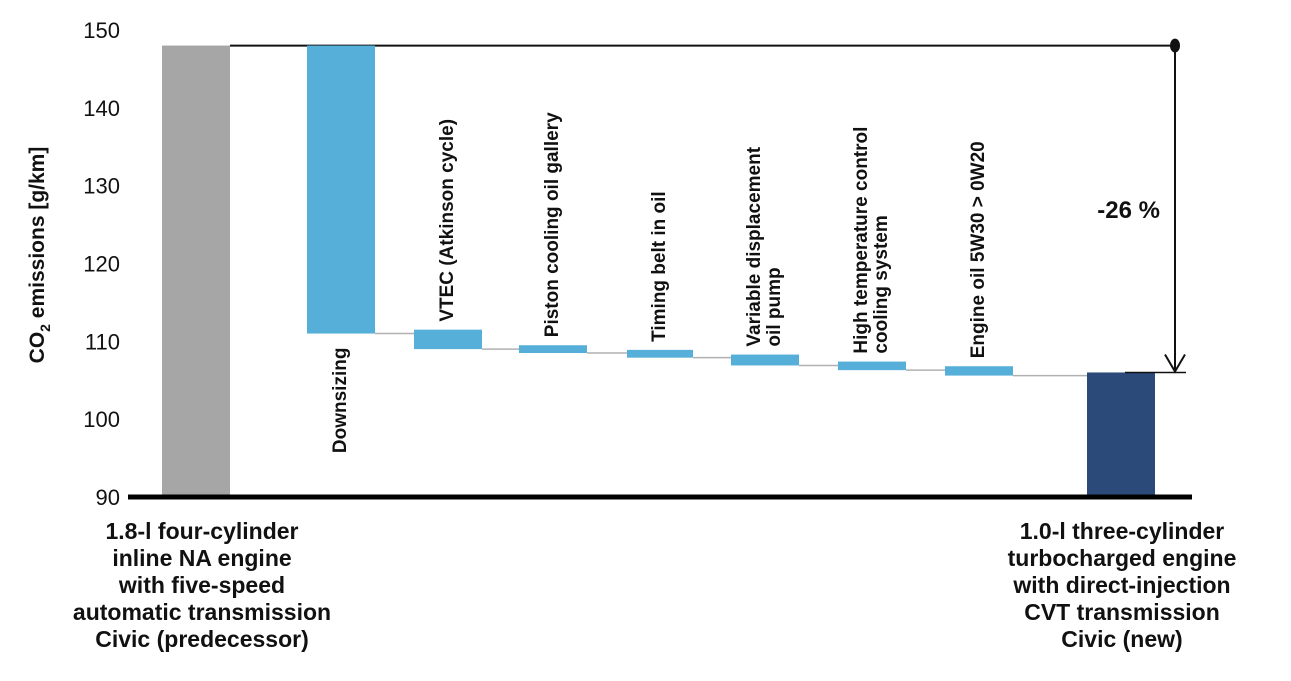 Image resolution: width=1291 pixels, height=681 pixels. What do you see at coordinates (1122, 558) in the screenshot?
I see `category-label-line: turbocharged engine` at bounding box center [1122, 558].